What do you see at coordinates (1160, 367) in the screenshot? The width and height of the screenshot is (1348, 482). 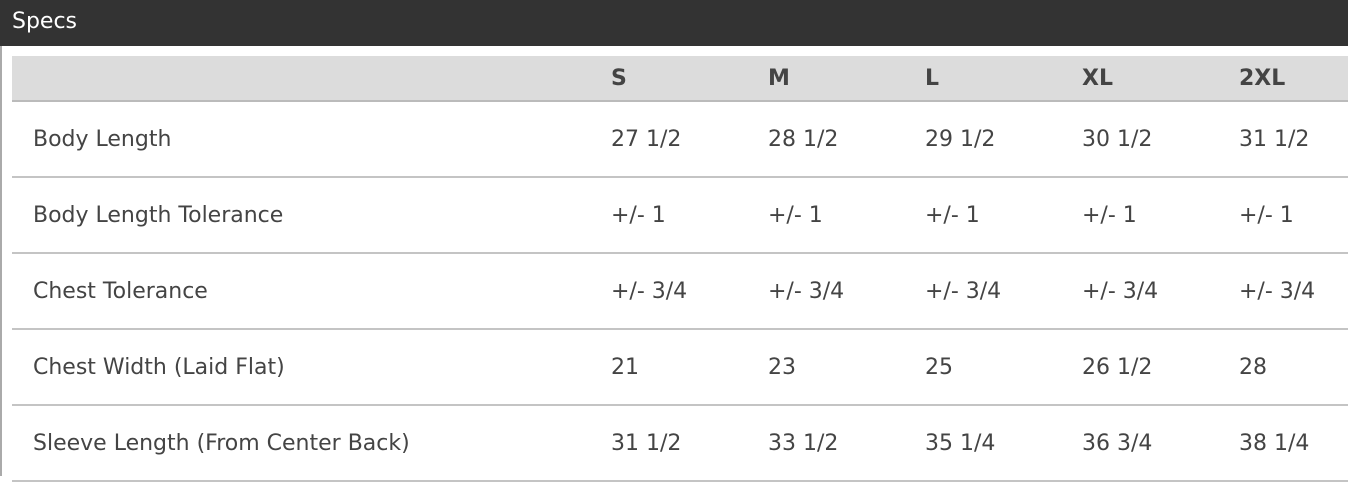 I see `table-cell: 26 1/2` at bounding box center [1160, 367].